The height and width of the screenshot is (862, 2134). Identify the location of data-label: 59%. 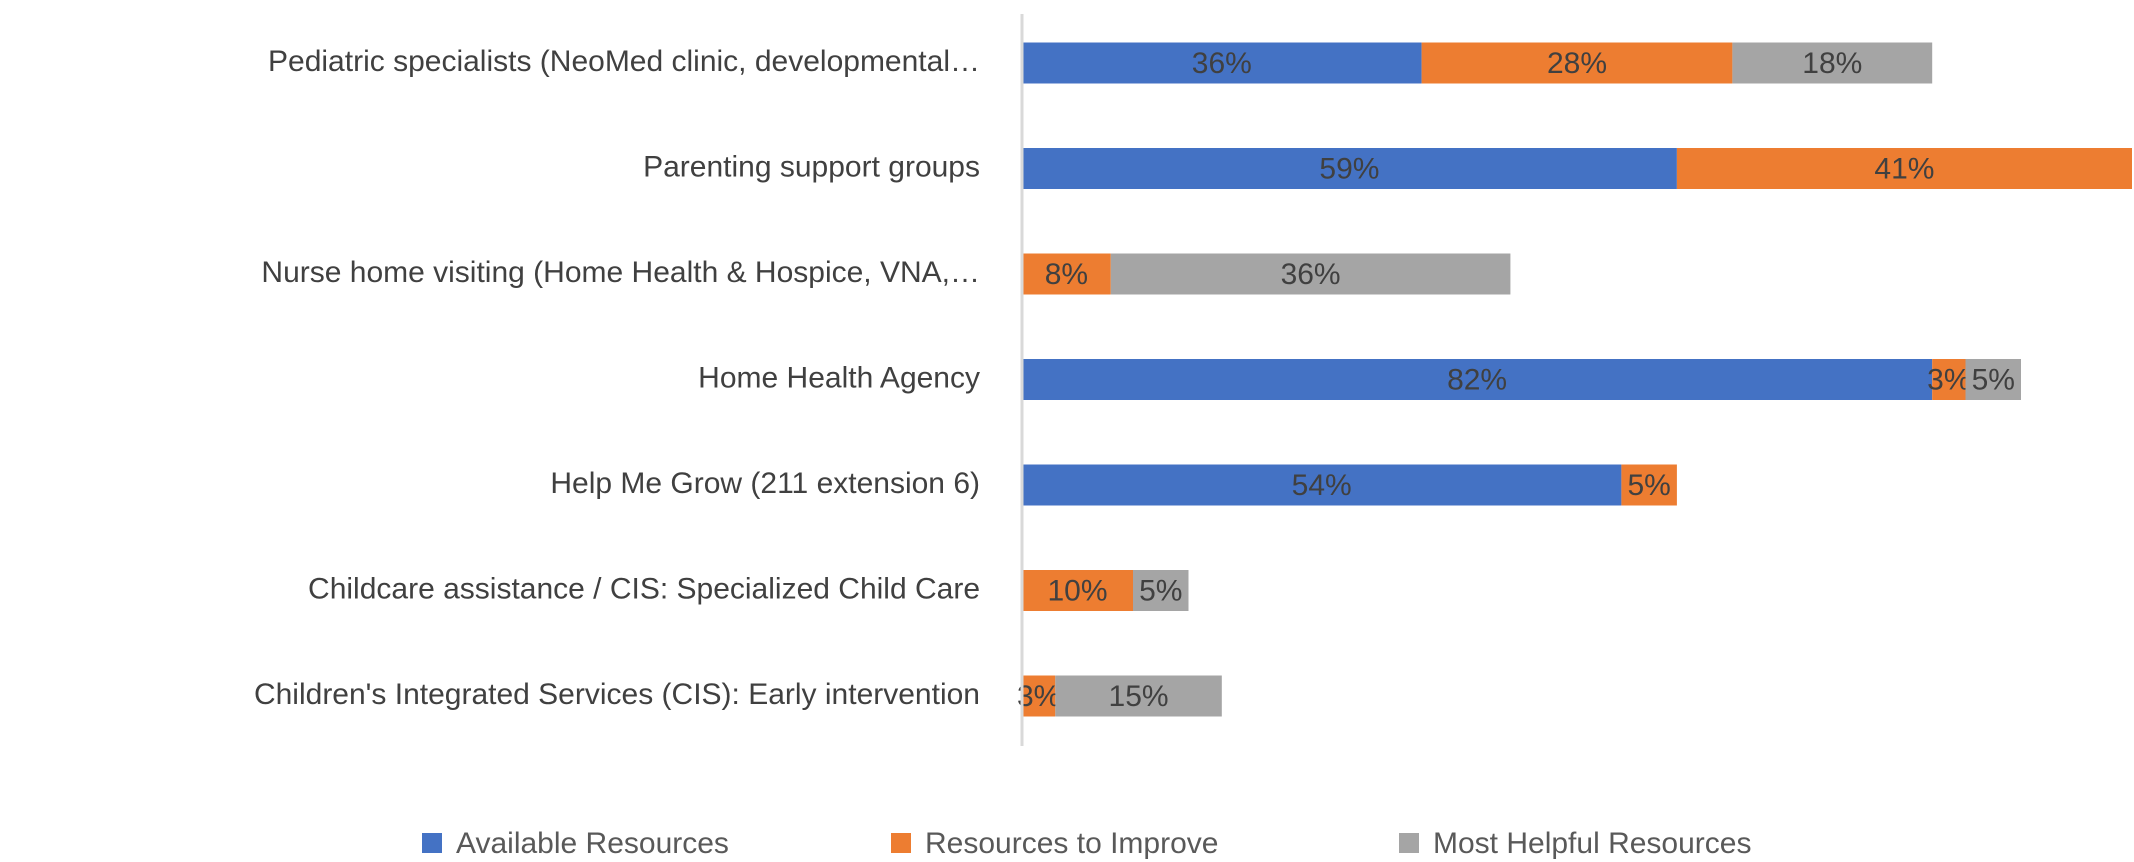
(1349, 168).